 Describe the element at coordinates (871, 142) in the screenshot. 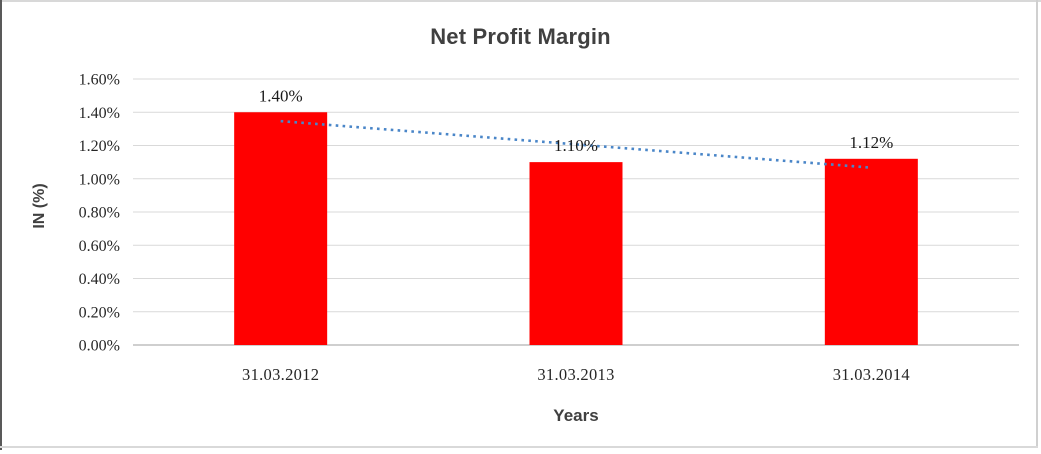

I see `data-label: 1.12%` at that location.